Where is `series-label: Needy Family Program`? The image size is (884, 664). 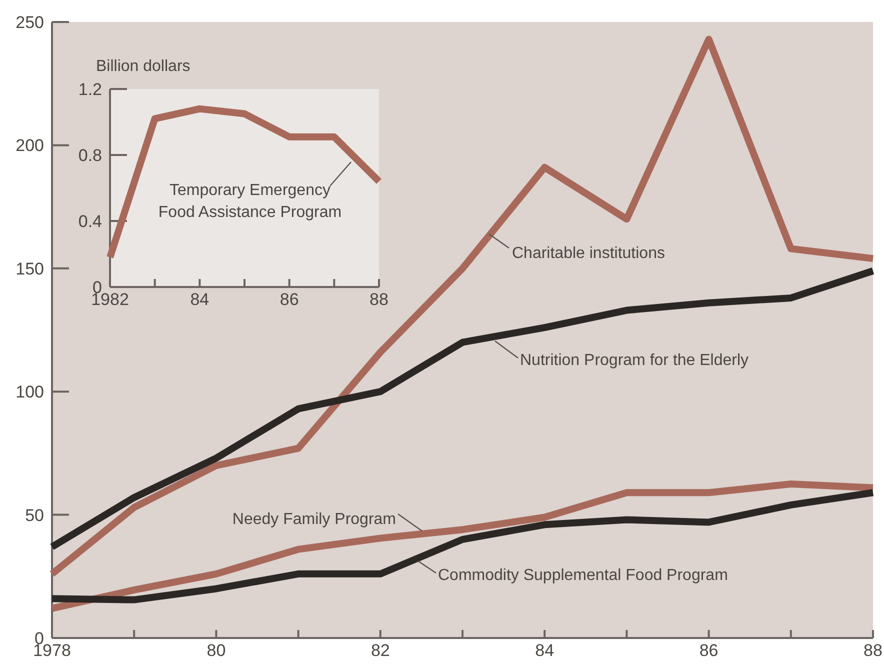 series-label: Needy Family Program is located at coordinates (314, 519).